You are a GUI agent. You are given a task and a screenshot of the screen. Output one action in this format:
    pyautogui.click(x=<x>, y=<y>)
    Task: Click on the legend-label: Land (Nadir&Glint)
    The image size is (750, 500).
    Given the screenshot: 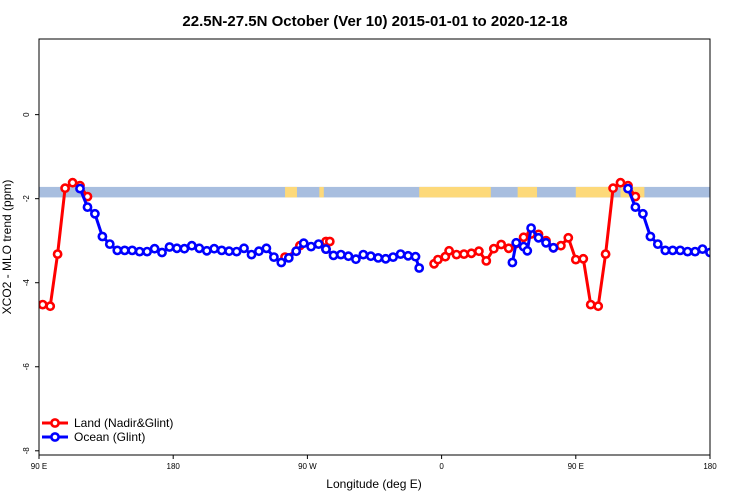 What is the action you would take?
    pyautogui.click(x=123, y=423)
    